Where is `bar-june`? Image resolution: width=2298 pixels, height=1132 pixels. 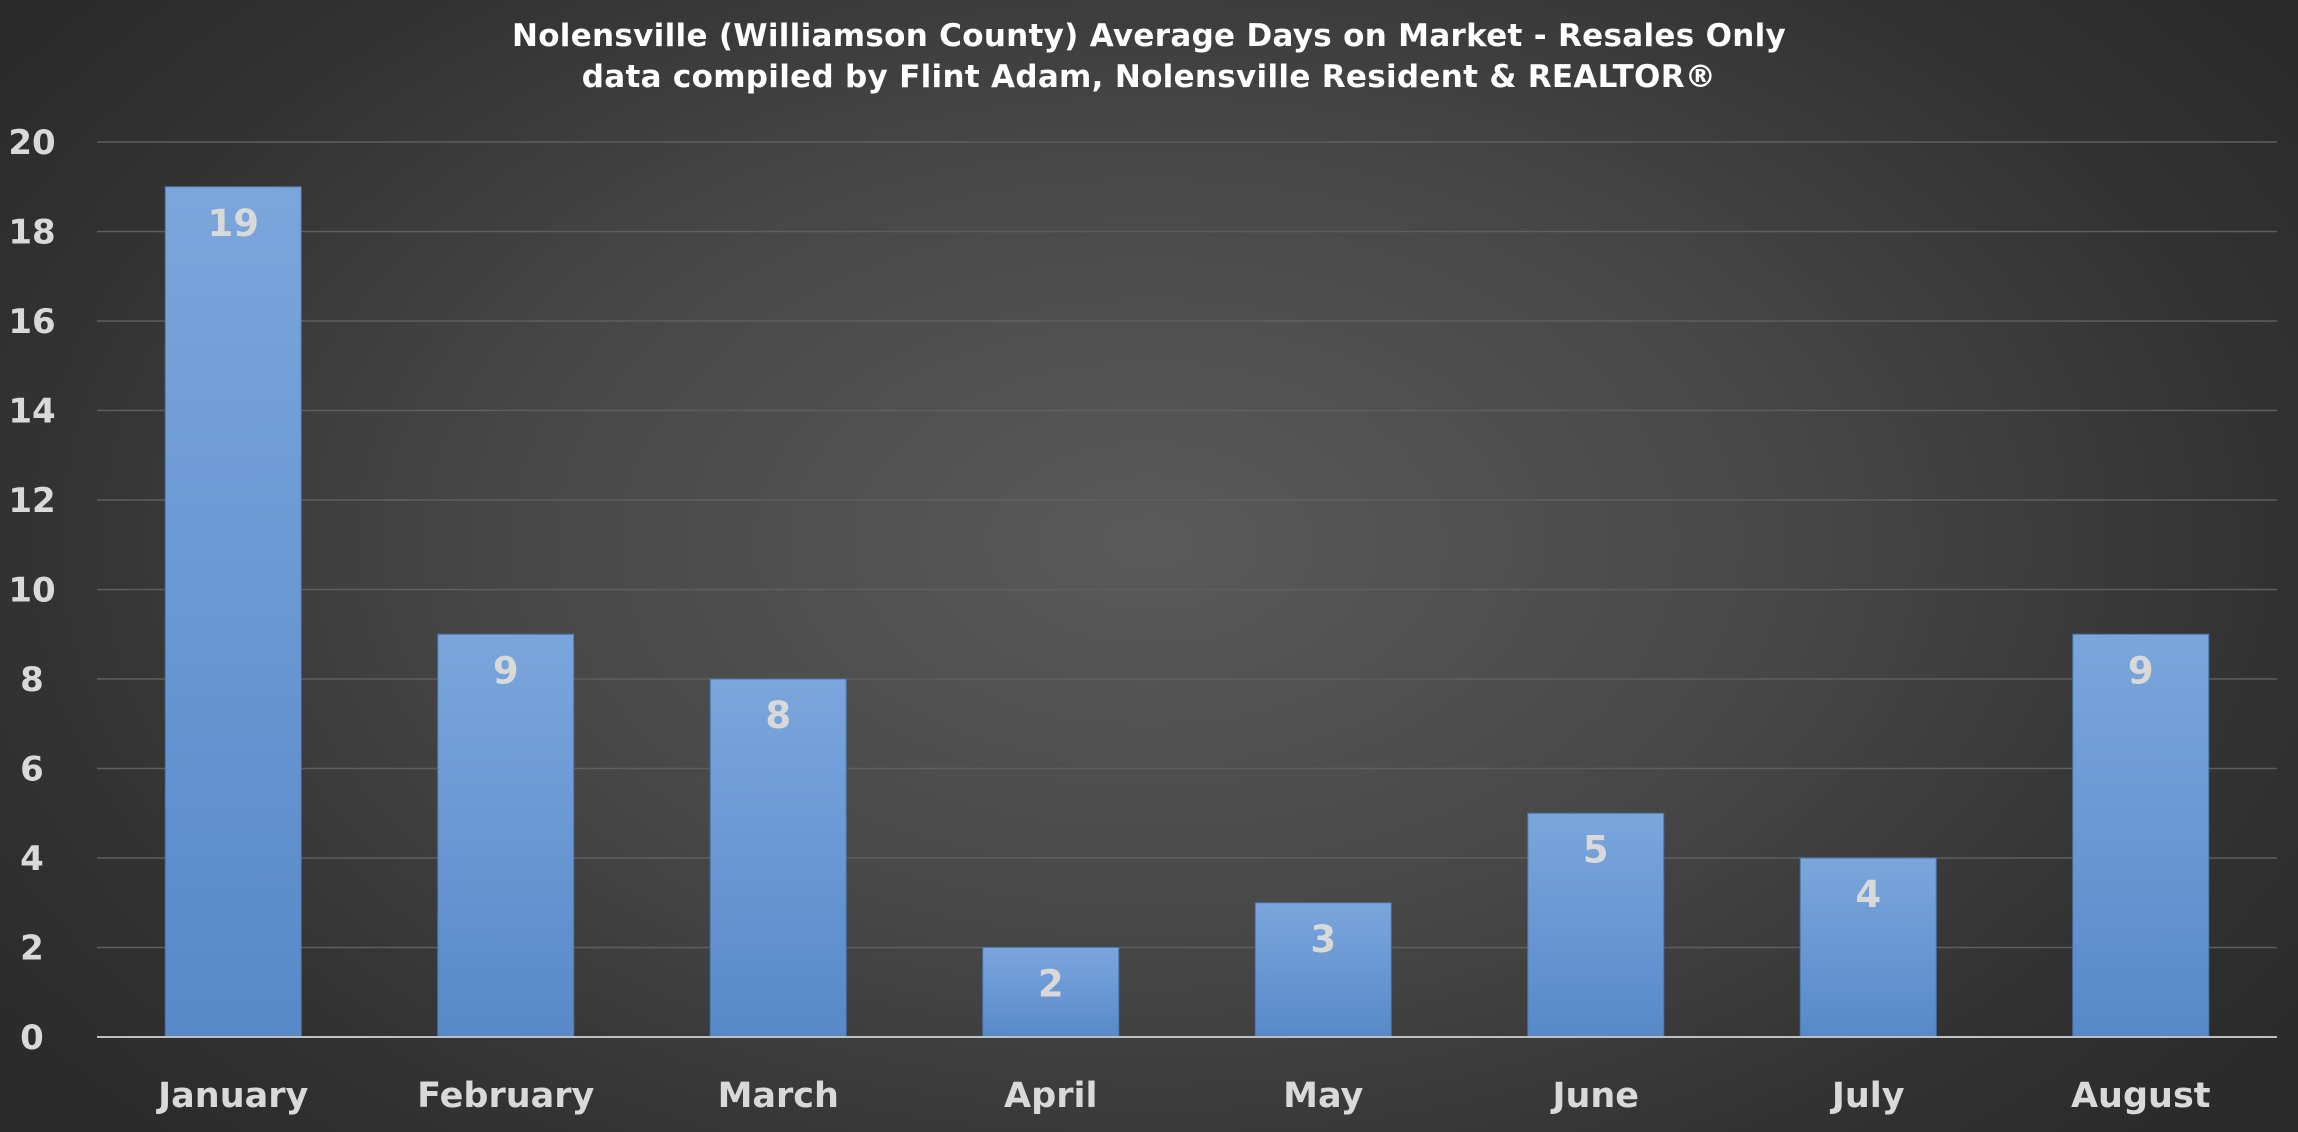 bar-june is located at coordinates (1596, 925).